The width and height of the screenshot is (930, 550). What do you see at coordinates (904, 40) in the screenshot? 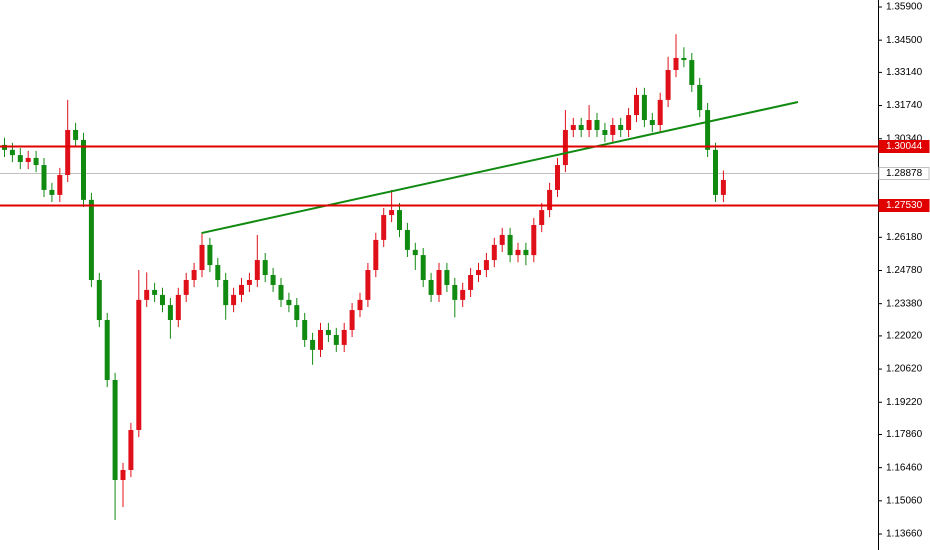
I see `y-tick-label: 1.34500` at bounding box center [904, 40].